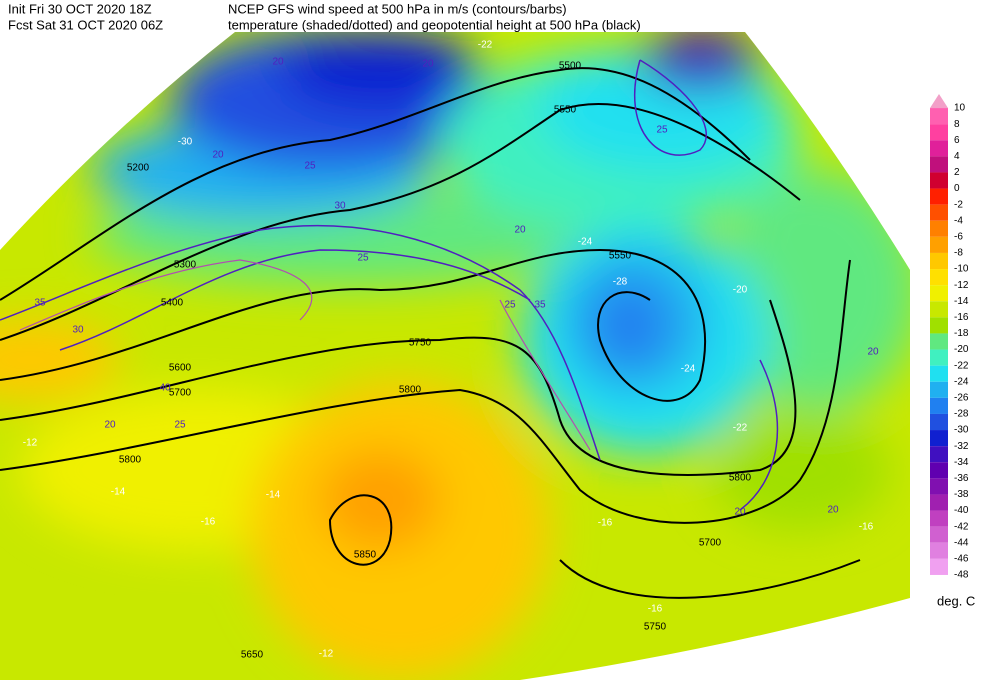 The height and width of the screenshot is (680, 1000). What do you see at coordinates (961, 446) in the screenshot?
I see `colorbar-label: -32` at bounding box center [961, 446].